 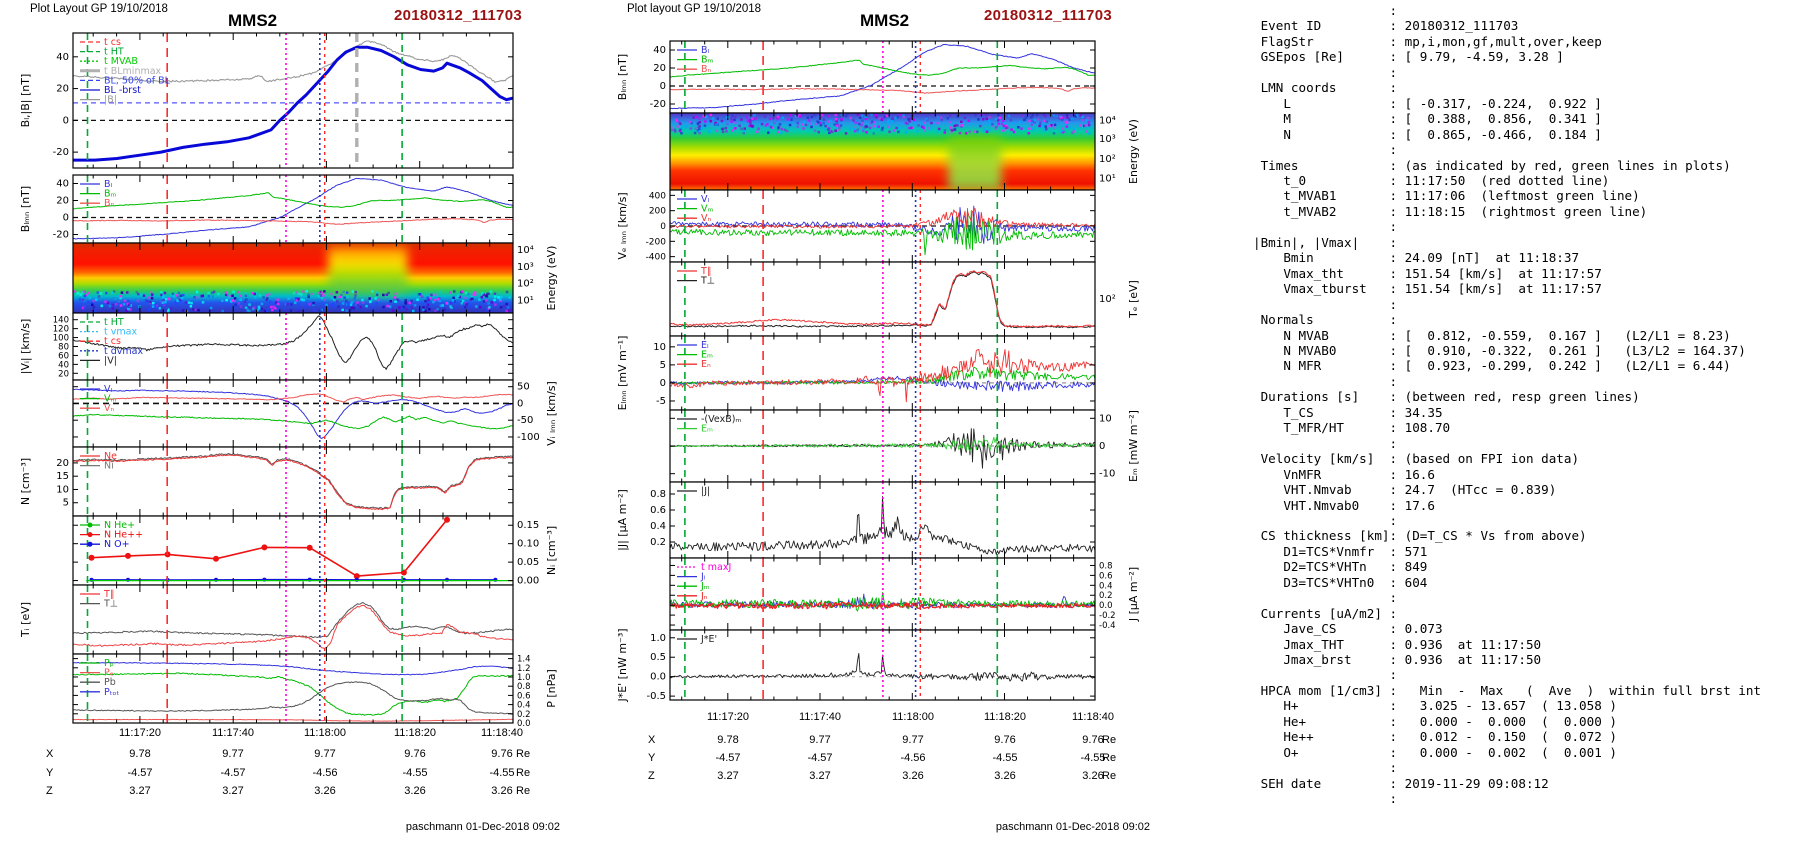 What do you see at coordinates (110, 682) in the screenshot?
I see `svg-text: Pb` at bounding box center [110, 682].